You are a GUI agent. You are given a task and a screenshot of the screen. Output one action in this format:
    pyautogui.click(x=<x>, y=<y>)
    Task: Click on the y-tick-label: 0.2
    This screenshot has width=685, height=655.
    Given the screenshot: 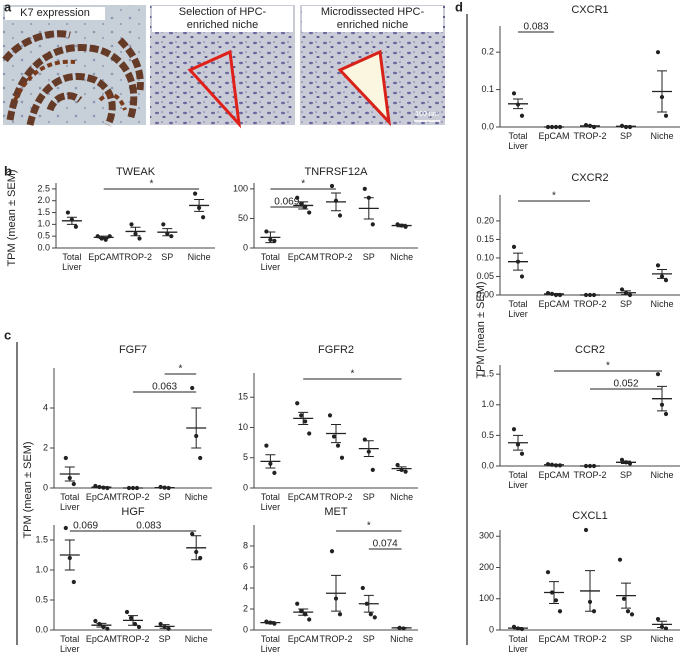 What is the action you would take?
    pyautogui.click(x=487, y=52)
    